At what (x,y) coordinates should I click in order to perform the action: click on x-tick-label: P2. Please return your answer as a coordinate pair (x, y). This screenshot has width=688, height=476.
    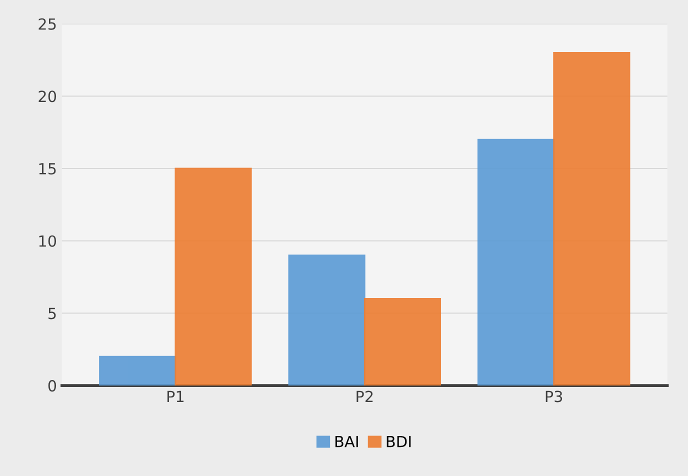
    Looking at the image, I should click on (364, 396).